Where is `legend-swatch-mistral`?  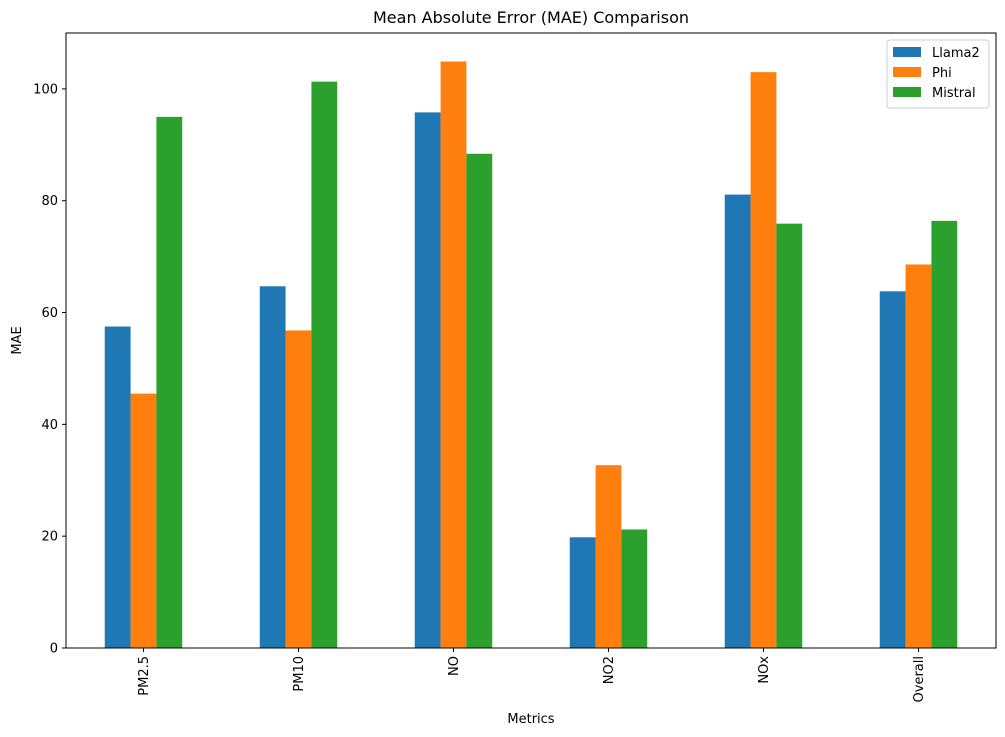 legend-swatch-mistral is located at coordinates (907, 92).